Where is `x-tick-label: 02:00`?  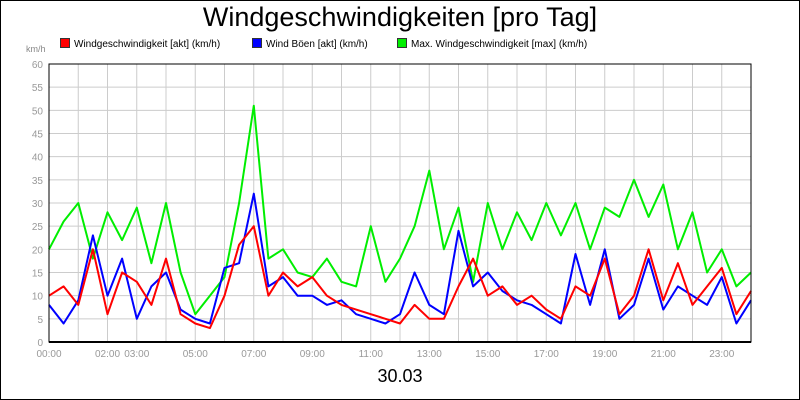
x-tick-label: 02:00 is located at coordinates (107, 354).